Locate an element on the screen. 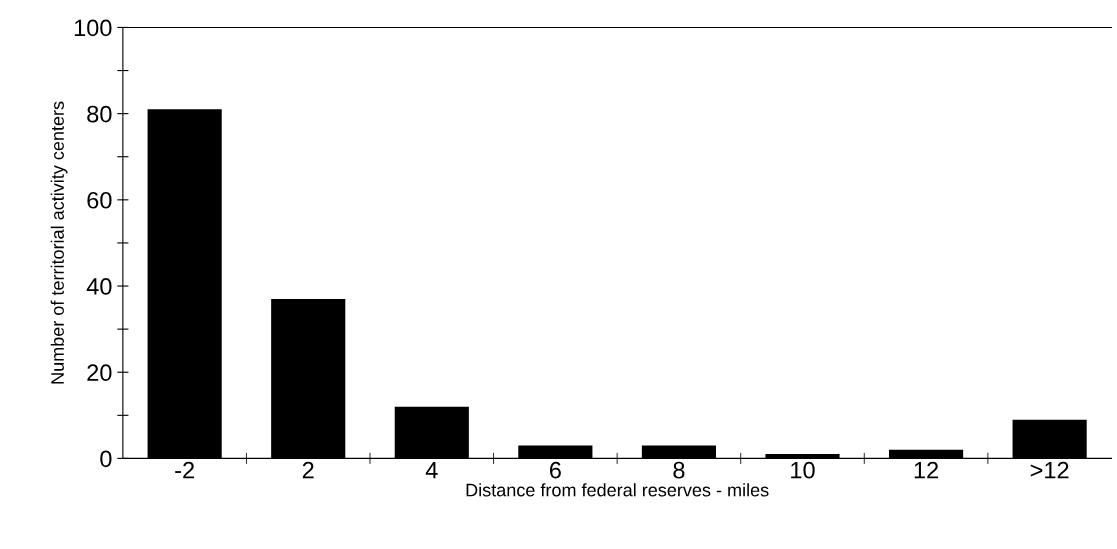  y-tick-label: 100 is located at coordinates (93, 28).